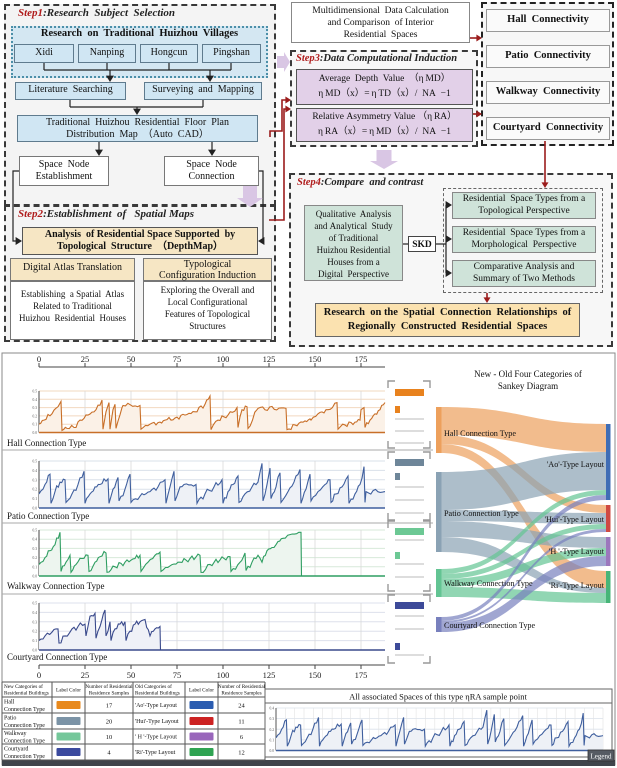 The image size is (617, 768). I want to click on svg-text: Hall, so click(9, 702).